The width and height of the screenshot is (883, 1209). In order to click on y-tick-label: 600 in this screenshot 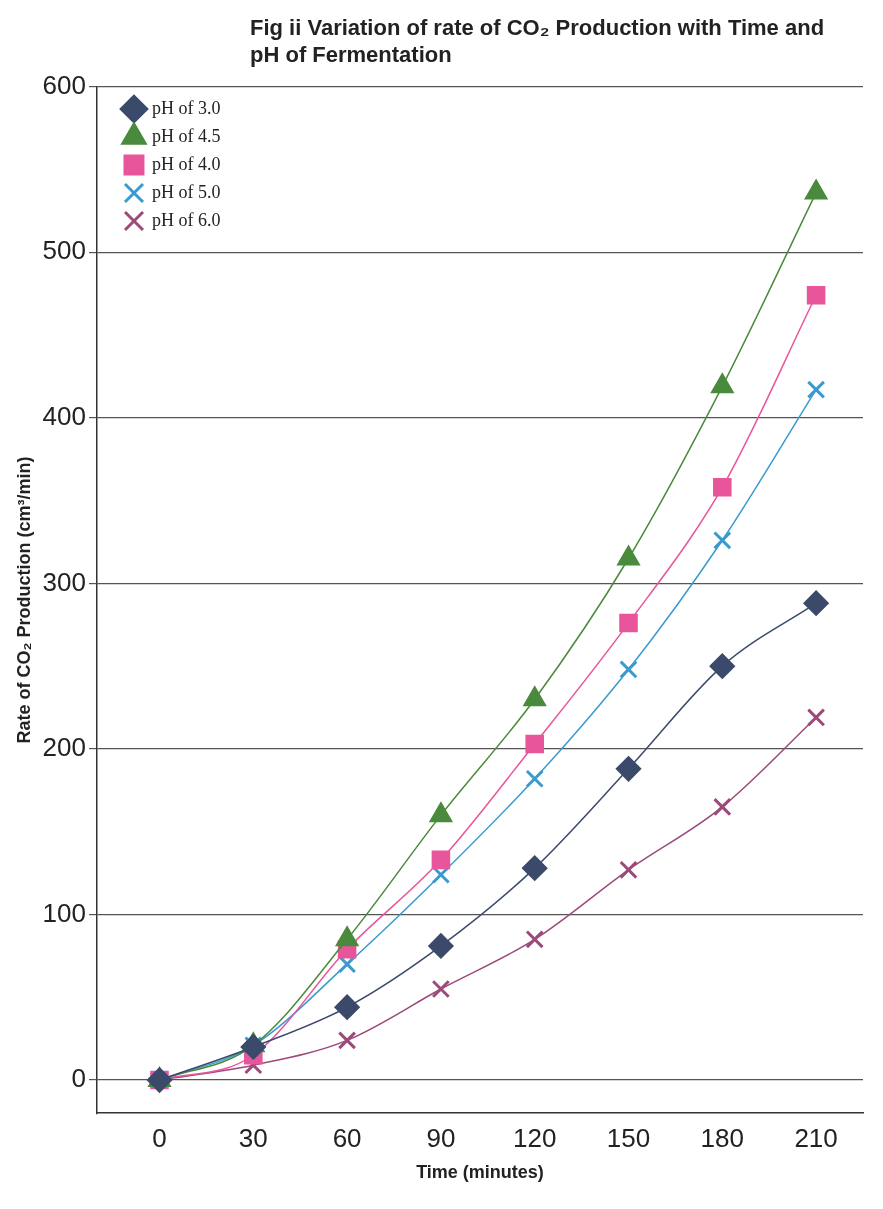, I will do `click(64, 84)`.